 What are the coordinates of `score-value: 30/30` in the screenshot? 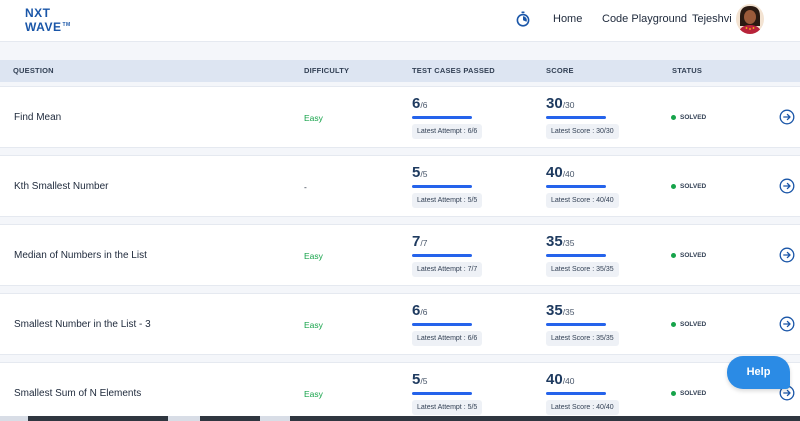 It's located at (560, 103).